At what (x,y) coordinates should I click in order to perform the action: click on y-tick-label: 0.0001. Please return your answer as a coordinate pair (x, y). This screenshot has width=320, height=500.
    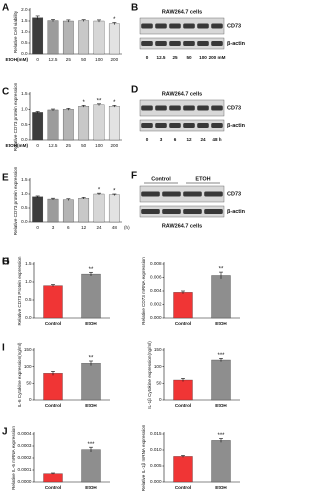
    Looking at the image, I should click on (24, 469).